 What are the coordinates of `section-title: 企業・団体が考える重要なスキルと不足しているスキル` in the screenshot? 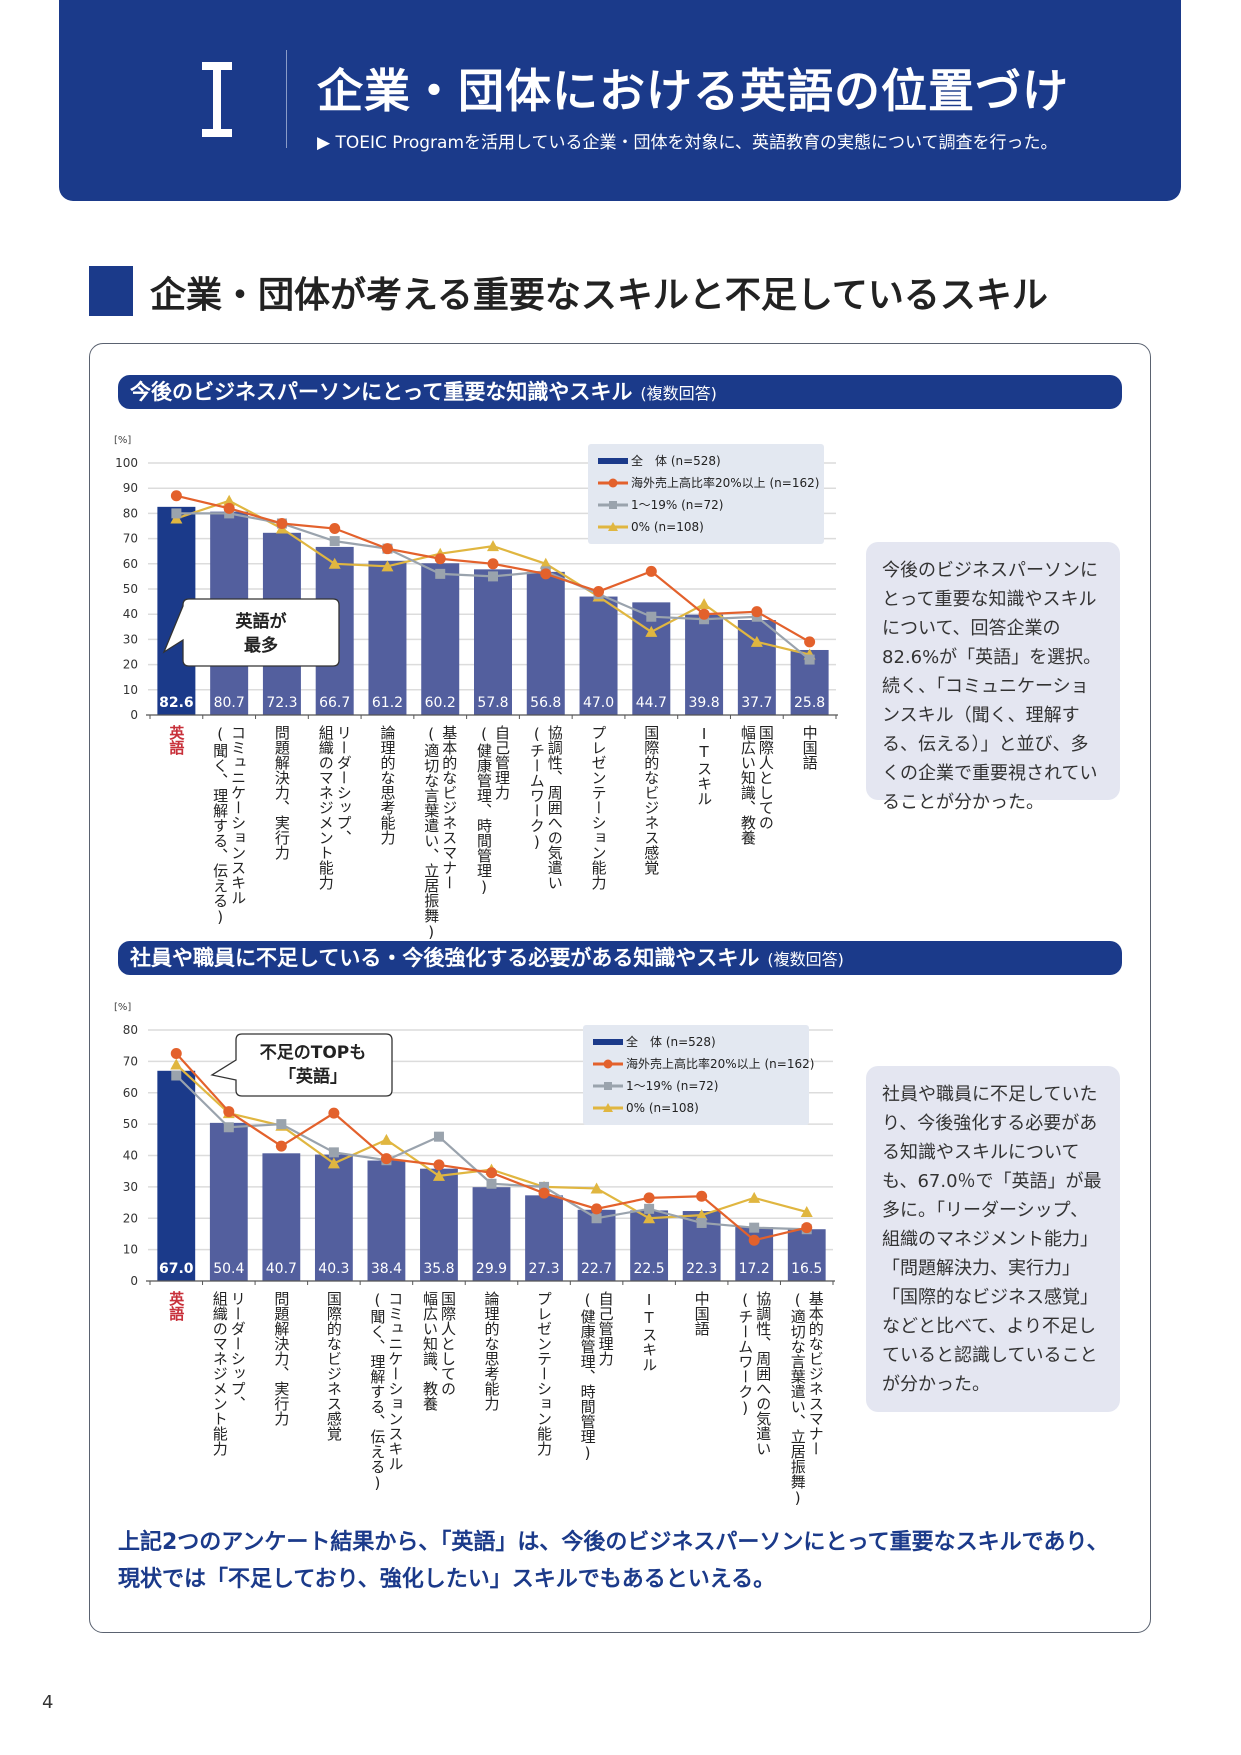 It's located at (599, 295).